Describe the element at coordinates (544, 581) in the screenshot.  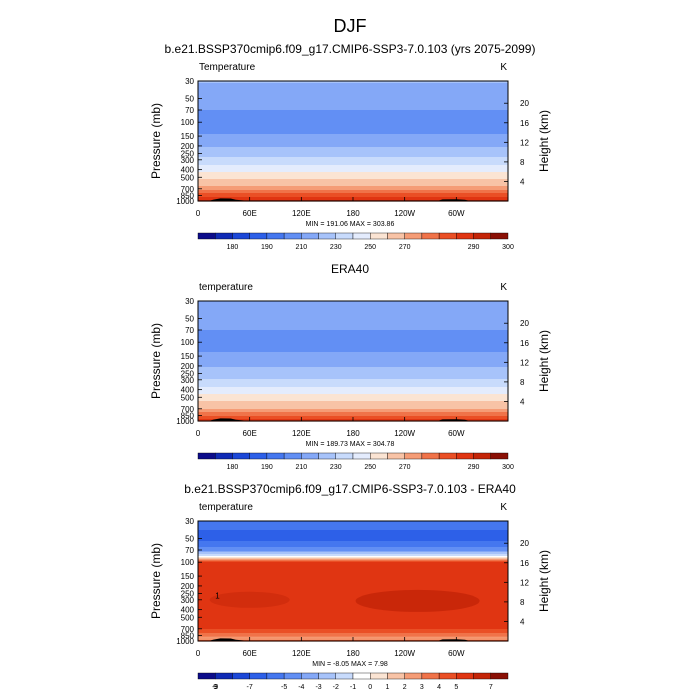
I see `y-axis-right-label: Height (km)` at that location.